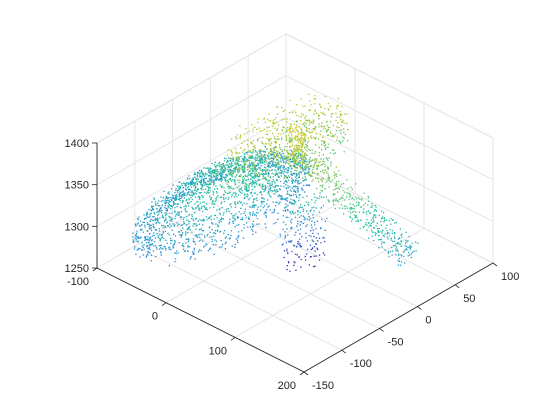 This screenshot has height=420, width=560. I want to click on box-edge, so click(191, 88).